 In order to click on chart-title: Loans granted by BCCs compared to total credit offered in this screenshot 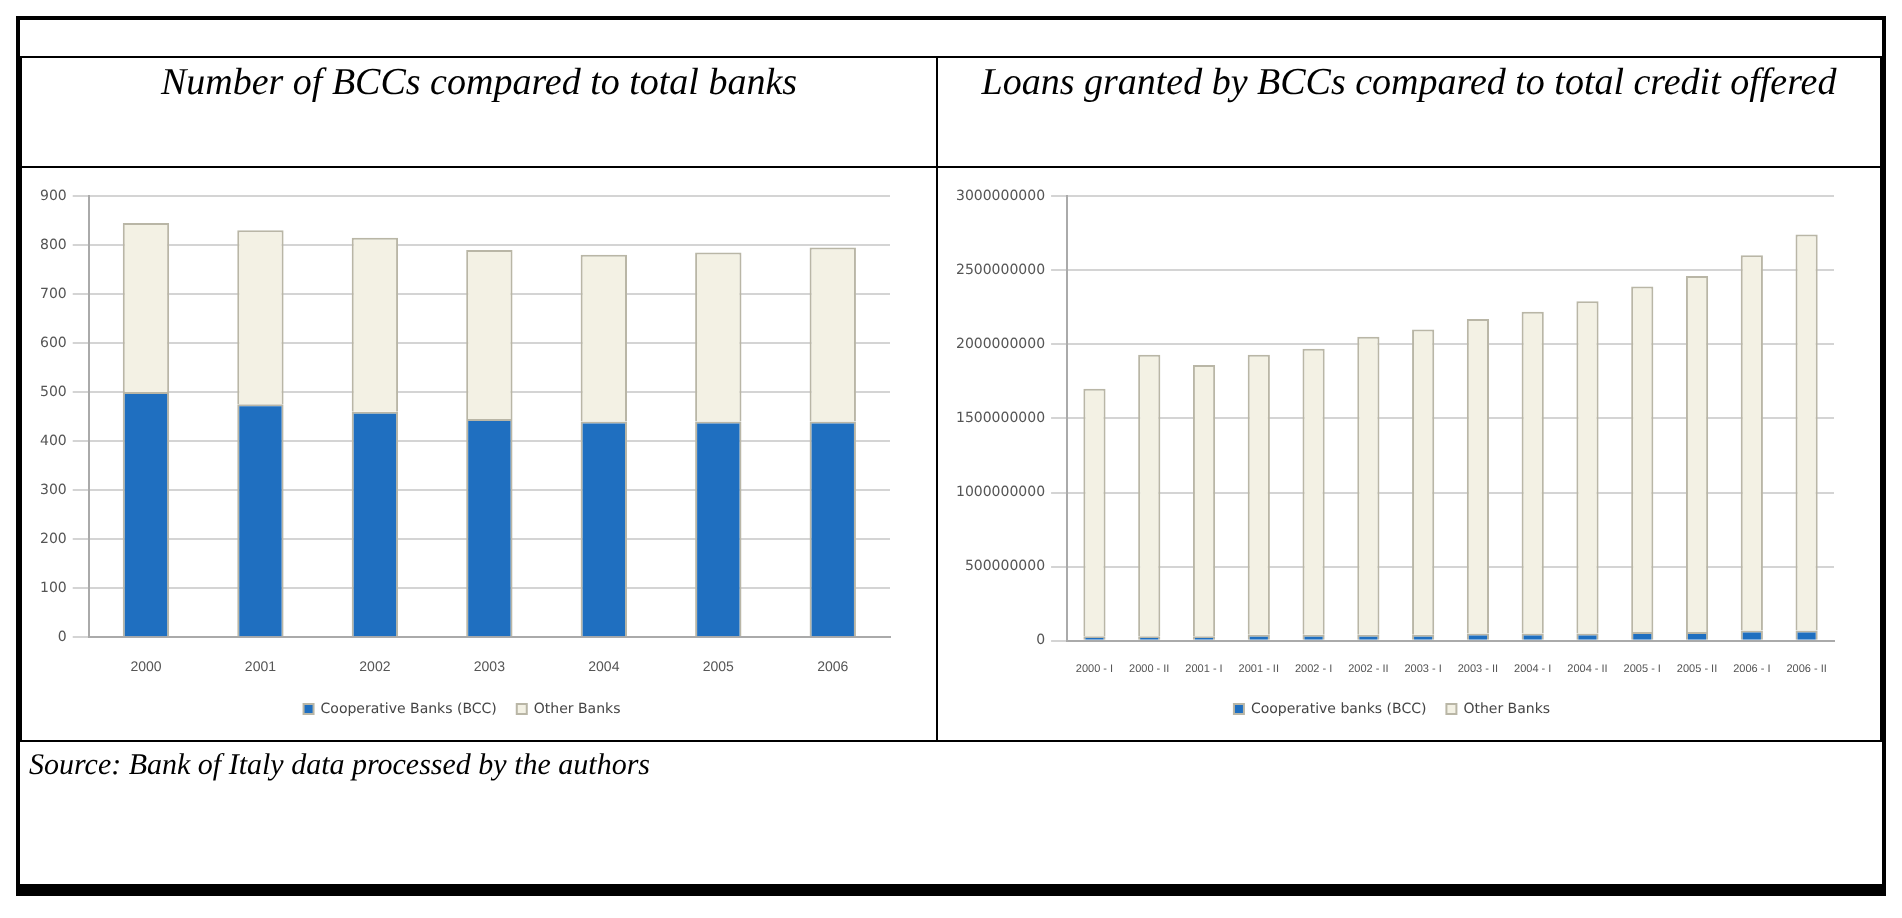, I will do `click(1409, 112)`.